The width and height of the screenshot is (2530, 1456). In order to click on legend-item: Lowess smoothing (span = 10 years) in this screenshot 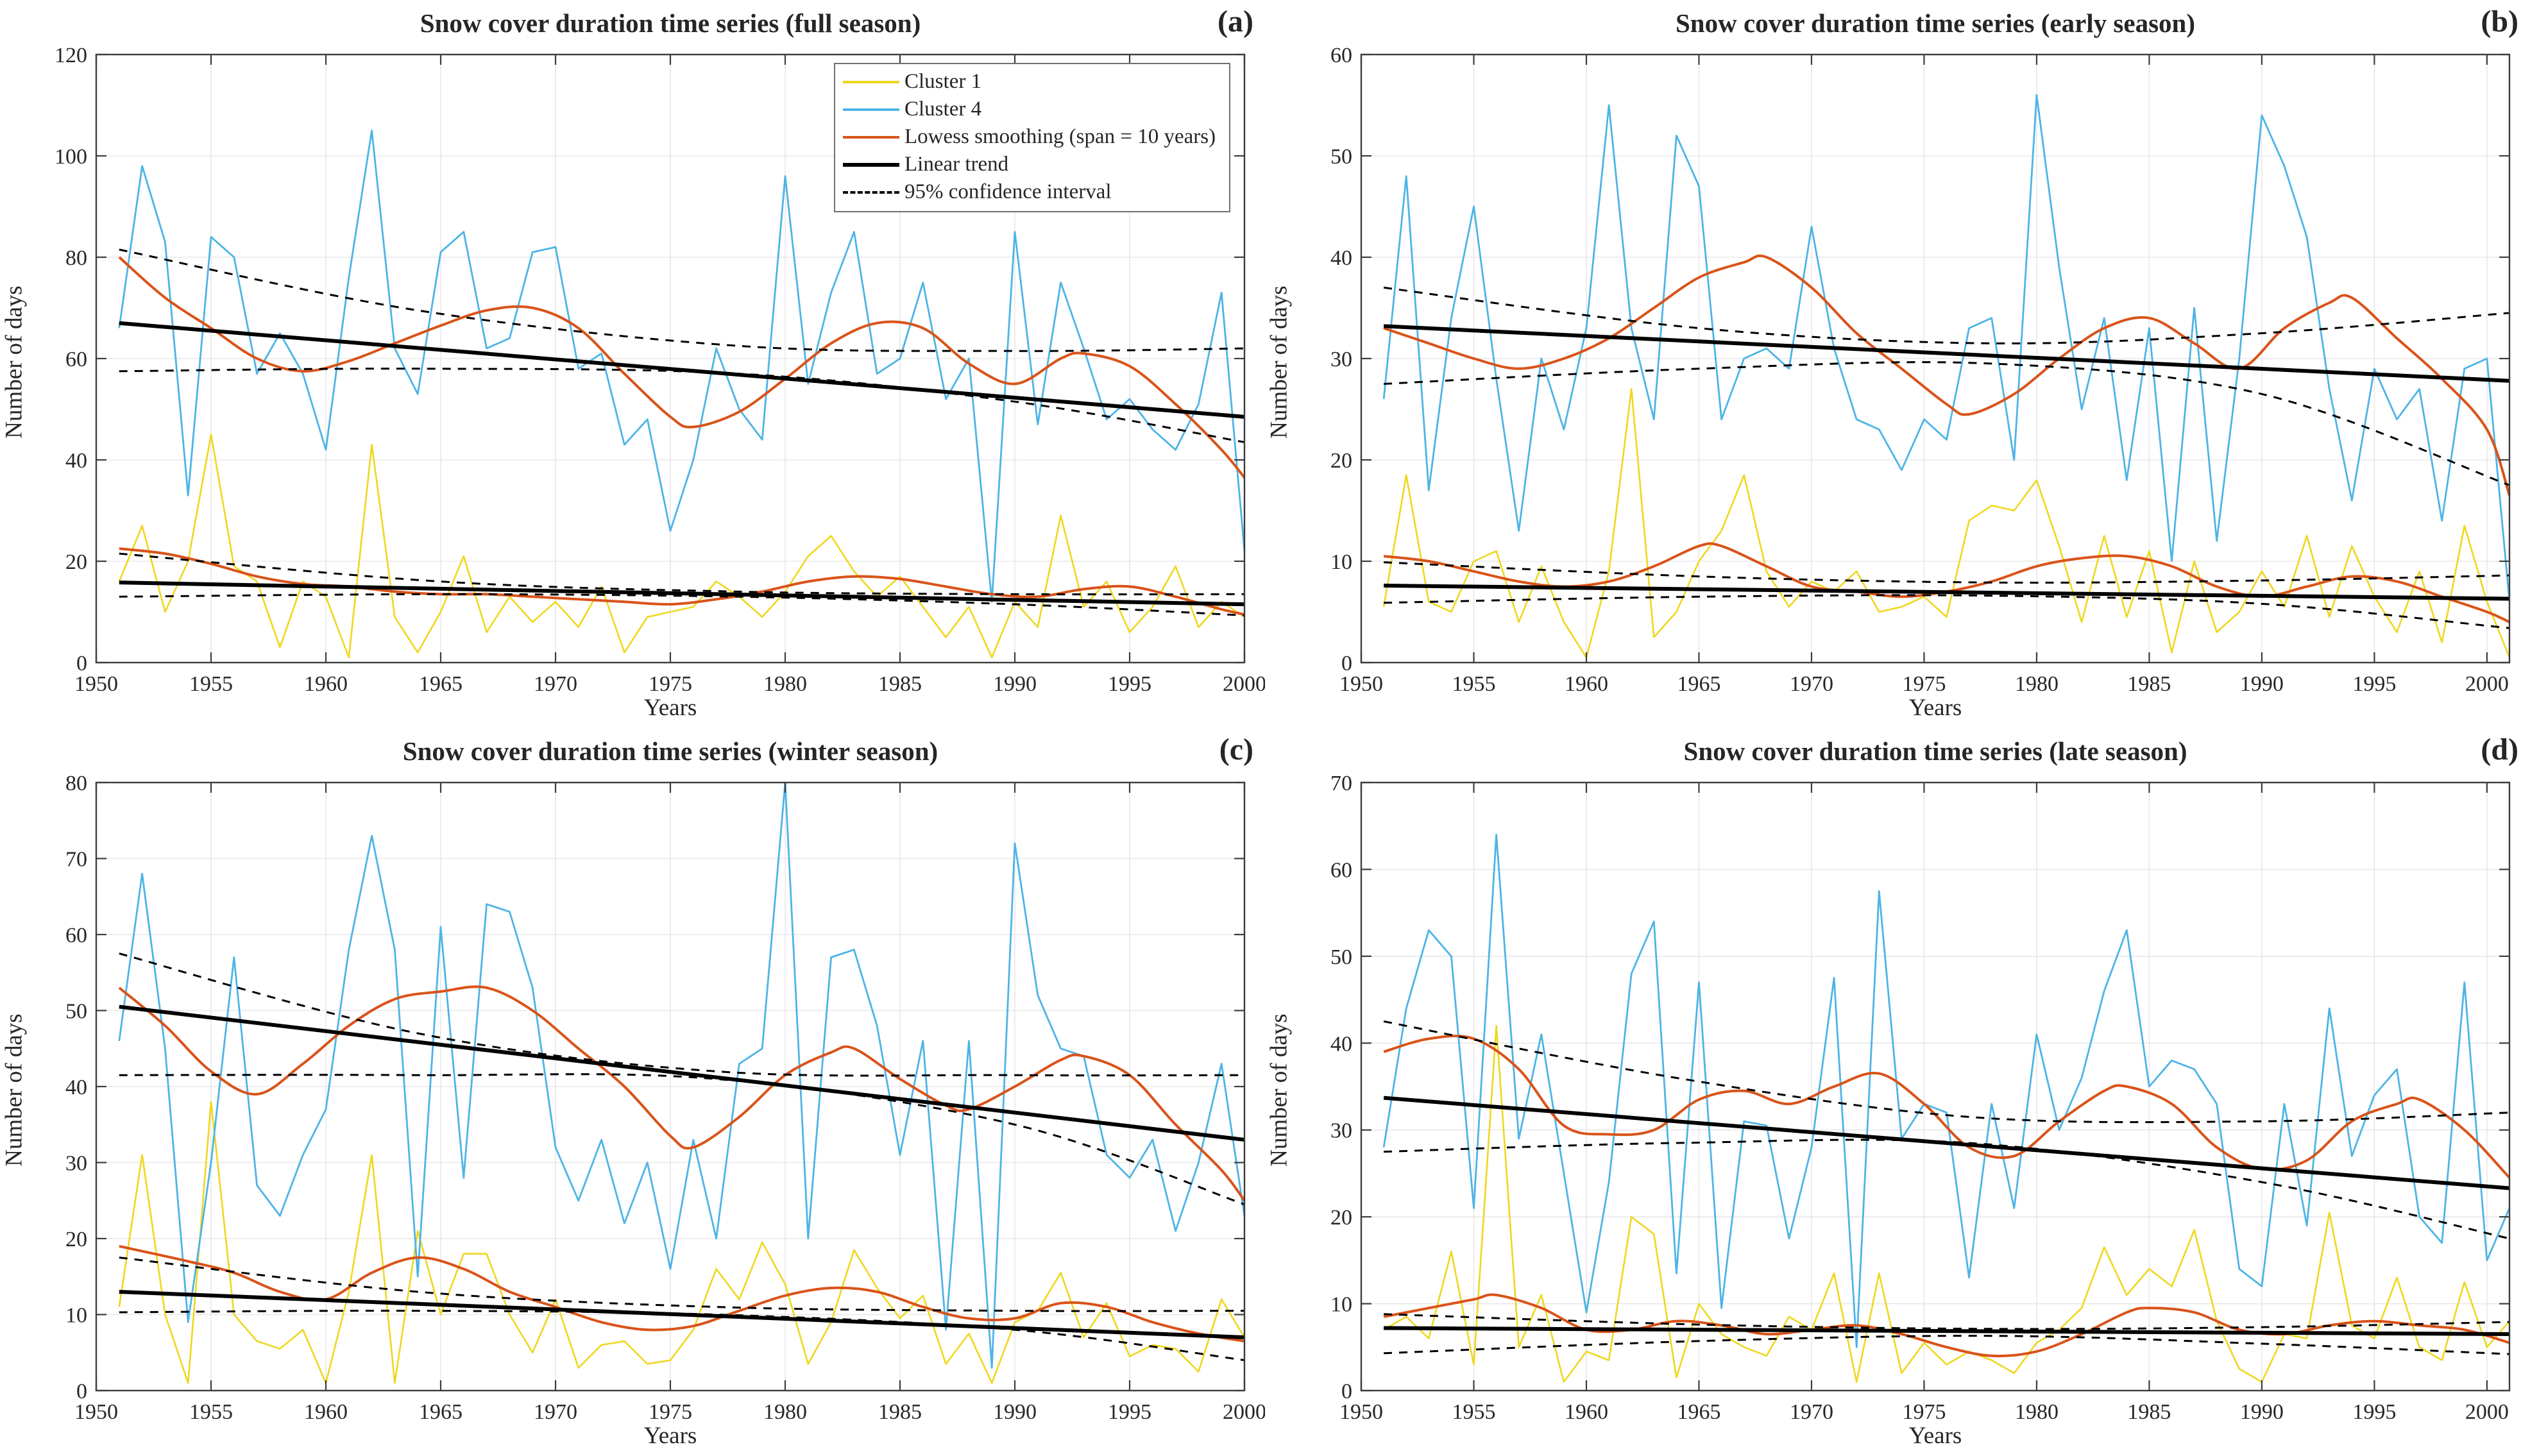, I will do `click(1033, 137)`.